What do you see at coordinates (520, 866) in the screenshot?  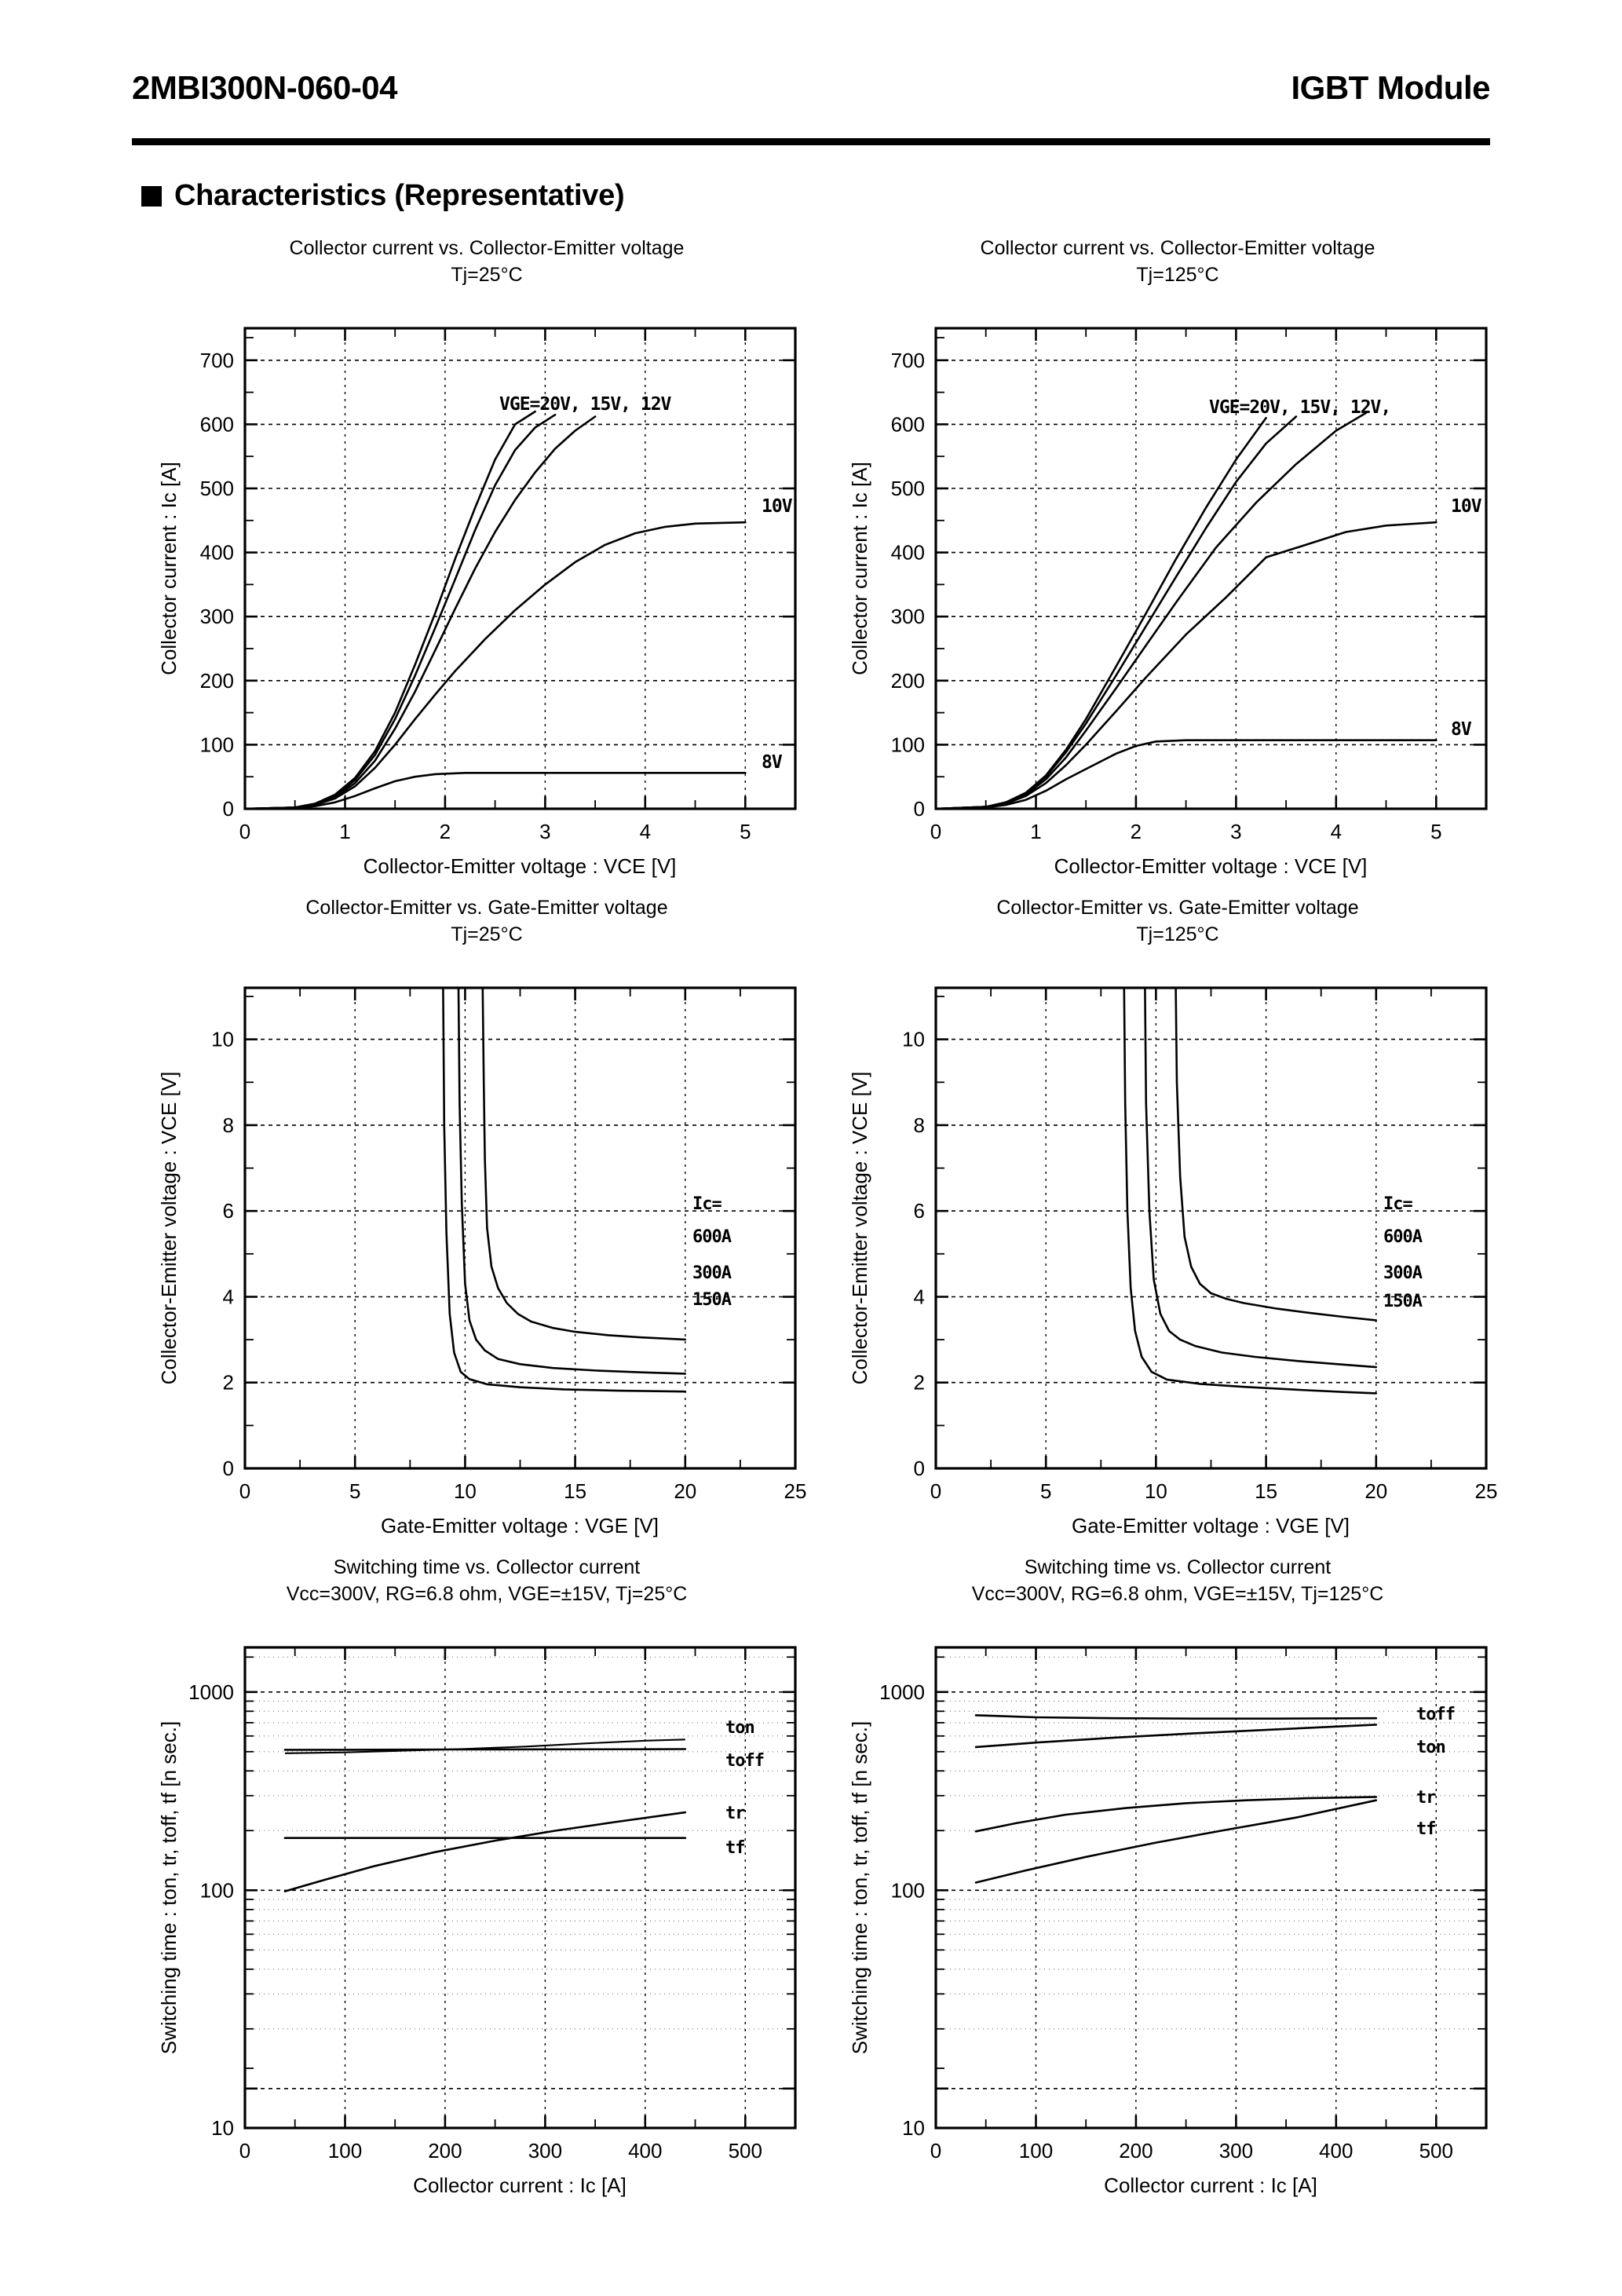 I see `x-axis-label: Collector-Emitter voltage : VCE [V]` at bounding box center [520, 866].